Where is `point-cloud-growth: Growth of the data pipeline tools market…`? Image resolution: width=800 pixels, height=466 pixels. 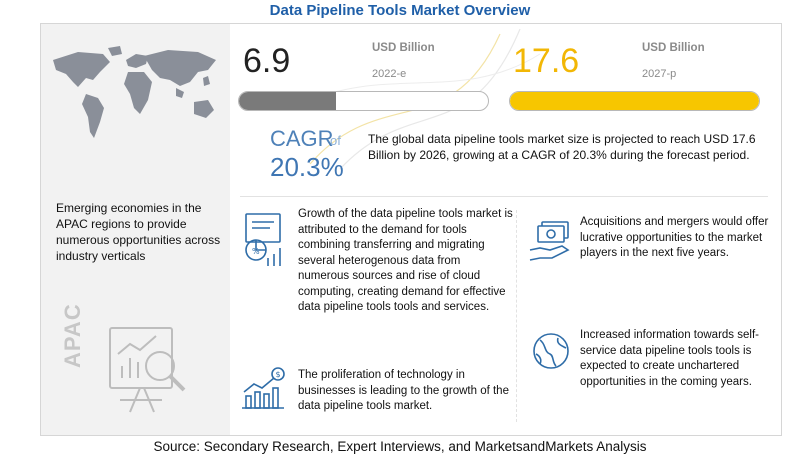
point-cloud-growth: Growth of the data pipeline tools market… is located at coordinates (405, 260).